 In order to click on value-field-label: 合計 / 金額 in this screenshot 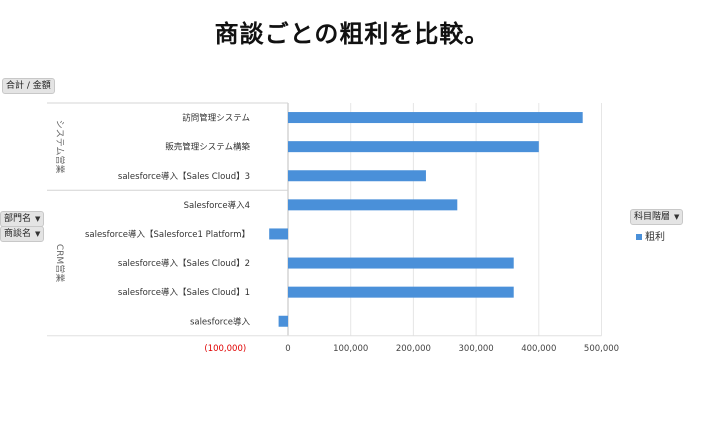, I will do `click(28, 86)`.